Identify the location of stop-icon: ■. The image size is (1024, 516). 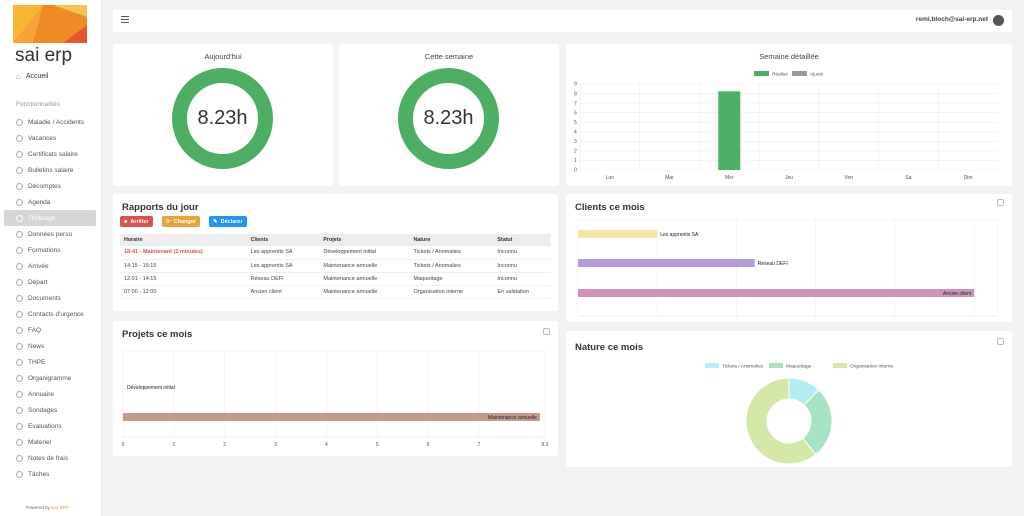
(126, 221).